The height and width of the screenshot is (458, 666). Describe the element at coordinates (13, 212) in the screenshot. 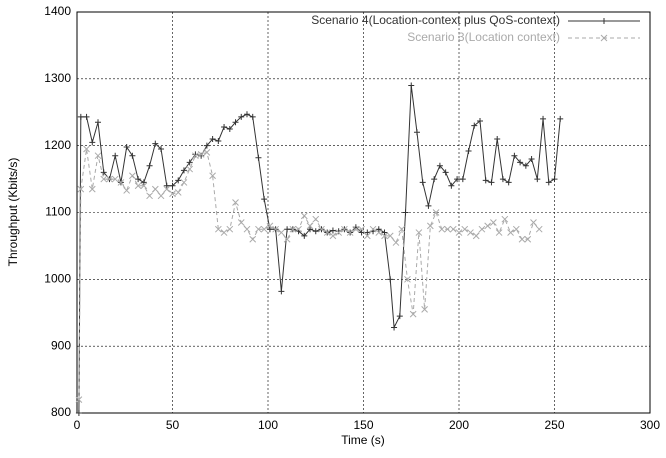

I see `y-axis-label: Throughput (Kbits/s)` at that location.